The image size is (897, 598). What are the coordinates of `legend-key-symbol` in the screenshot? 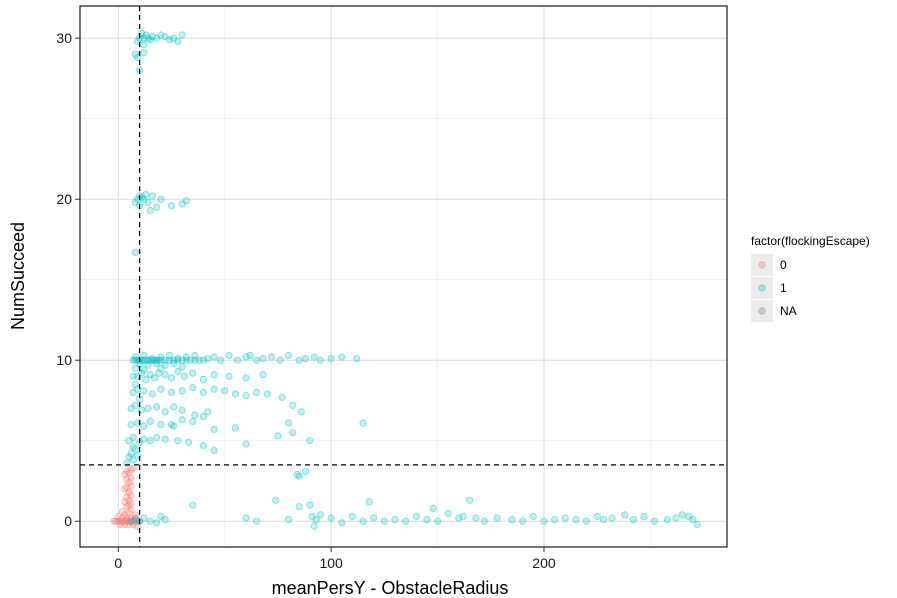 It's located at (762, 265).